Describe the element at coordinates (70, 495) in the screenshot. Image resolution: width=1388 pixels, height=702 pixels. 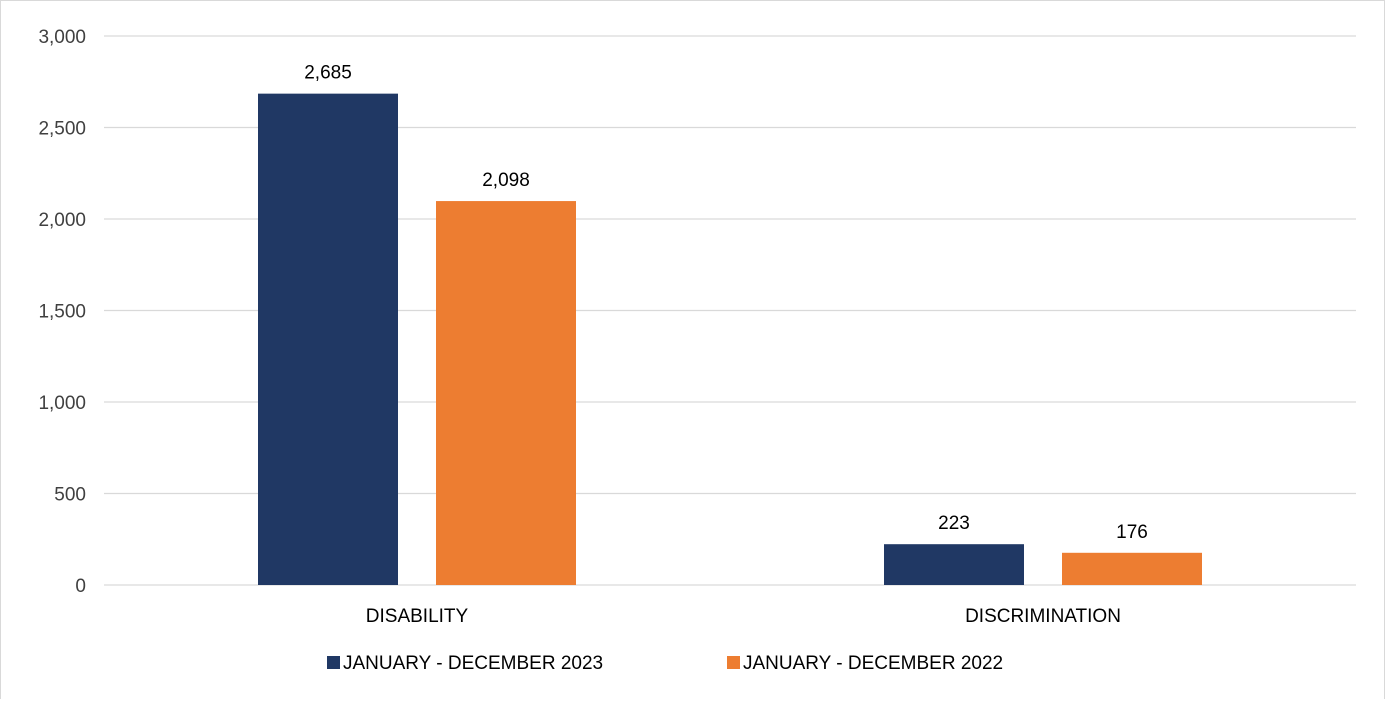
I see `y-tick-label: 500` at that location.